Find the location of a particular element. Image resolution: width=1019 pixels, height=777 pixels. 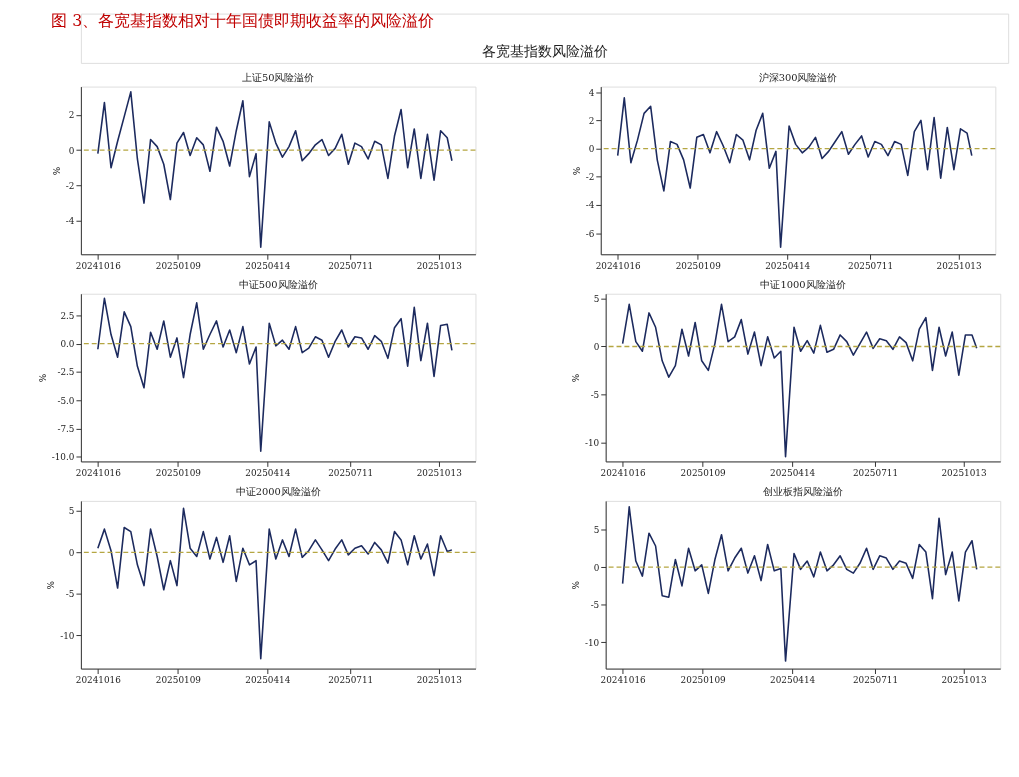

y-tick-label: -2.5 is located at coordinates (66, 372).